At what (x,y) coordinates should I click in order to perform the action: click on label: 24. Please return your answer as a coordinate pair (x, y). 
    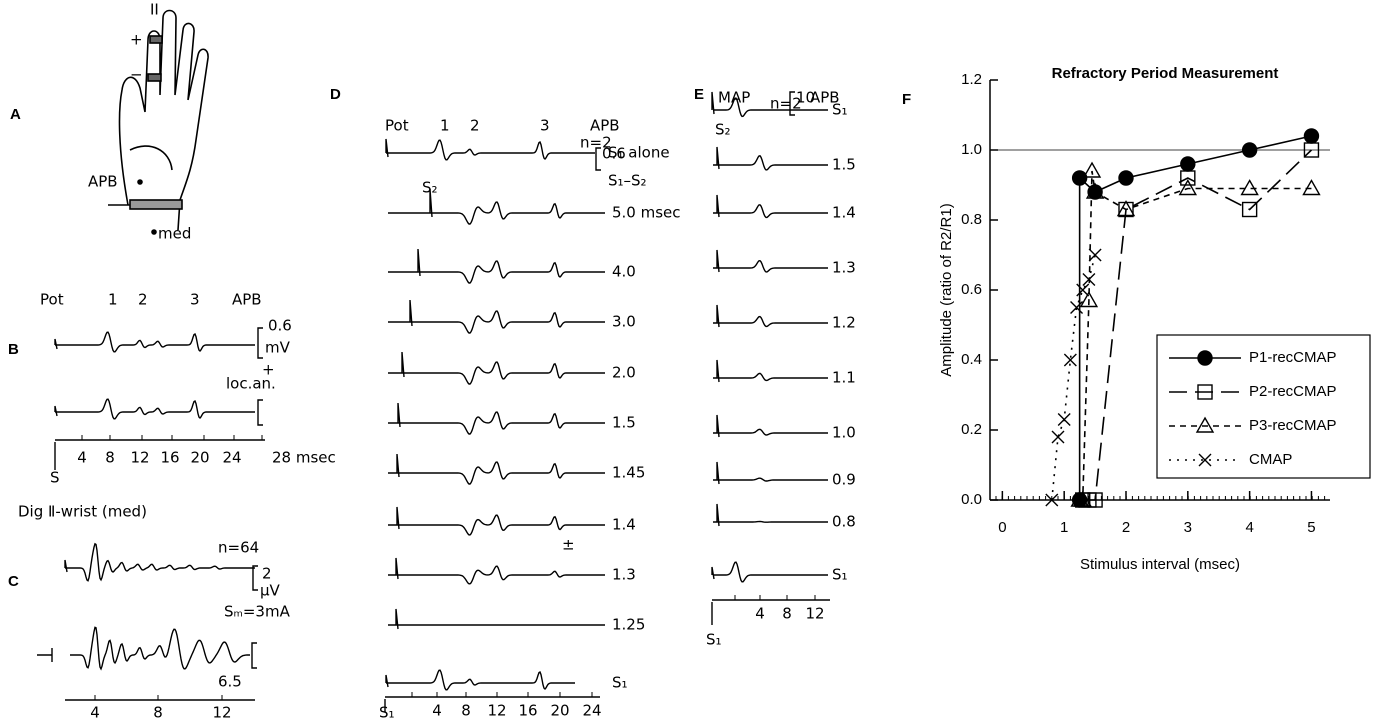
    Looking at the image, I should click on (231, 458).